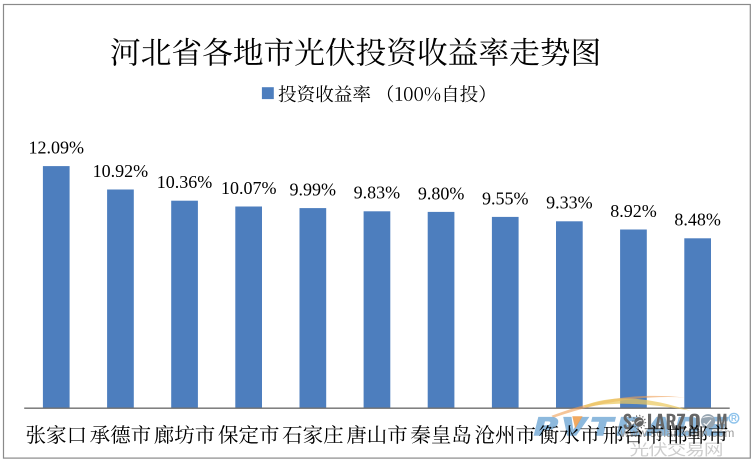 The image size is (755, 468). I want to click on svg-text: 10.07%, so click(249, 188).